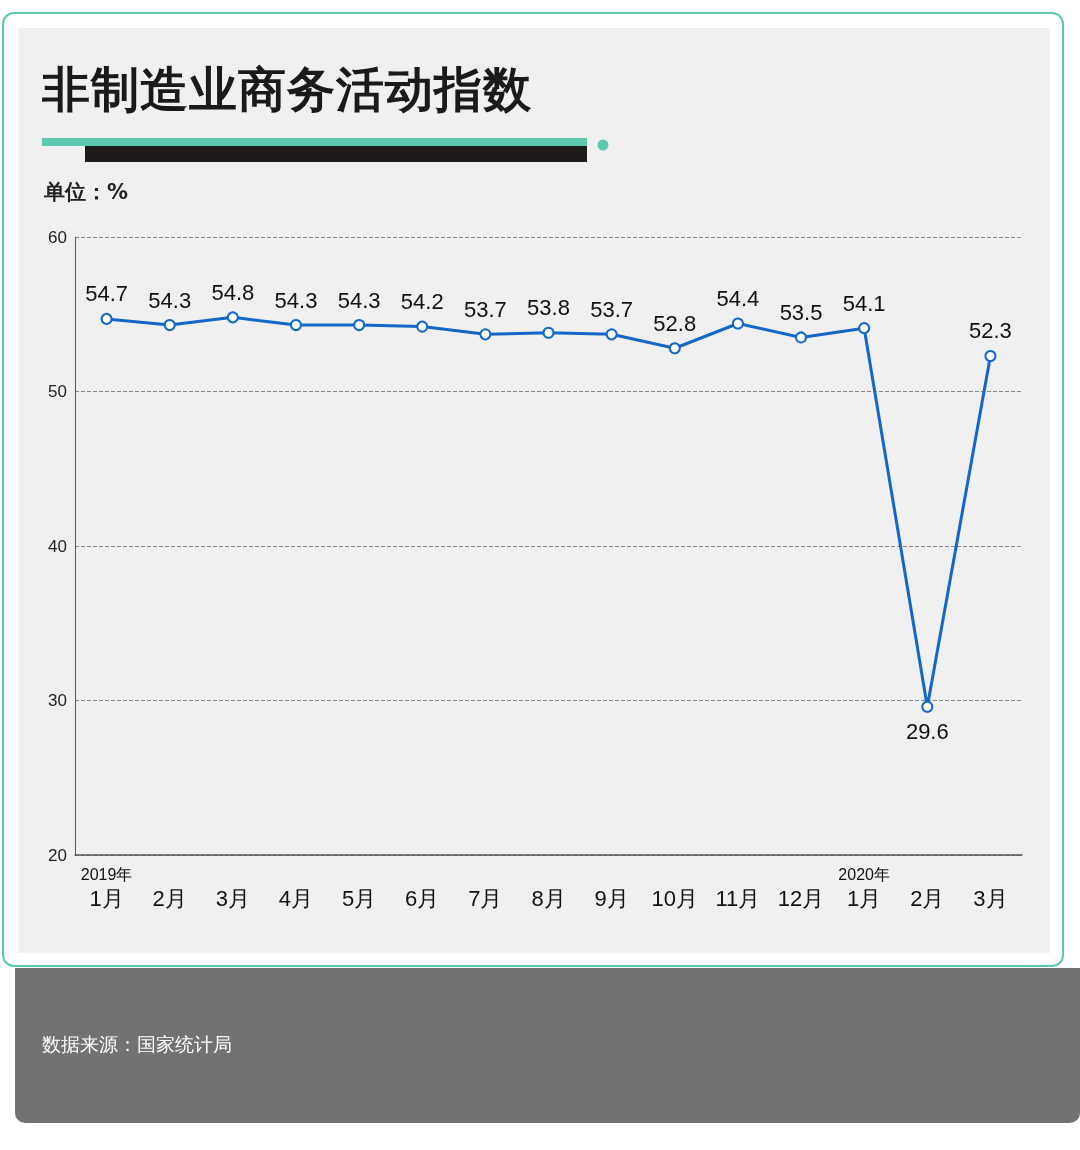  I want to click on data-label: 54.8, so click(233, 292).